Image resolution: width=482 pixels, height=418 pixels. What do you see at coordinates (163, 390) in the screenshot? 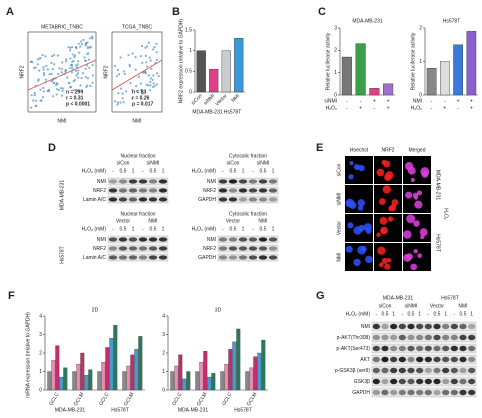
I see `y-tick-label: 0` at bounding box center [163, 390].